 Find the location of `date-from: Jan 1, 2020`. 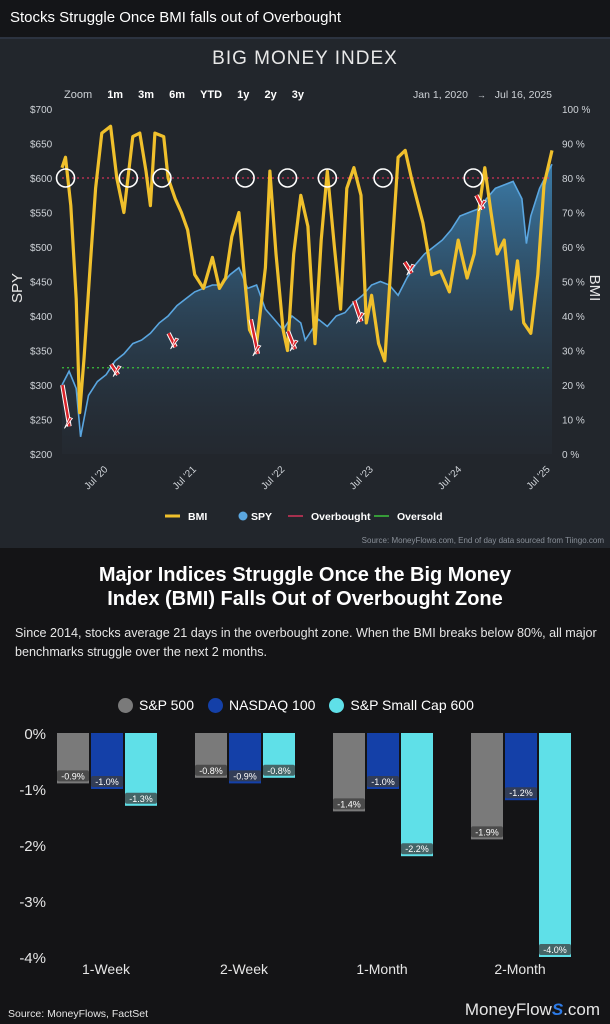

date-from: Jan 1, 2020 is located at coordinates (440, 95).